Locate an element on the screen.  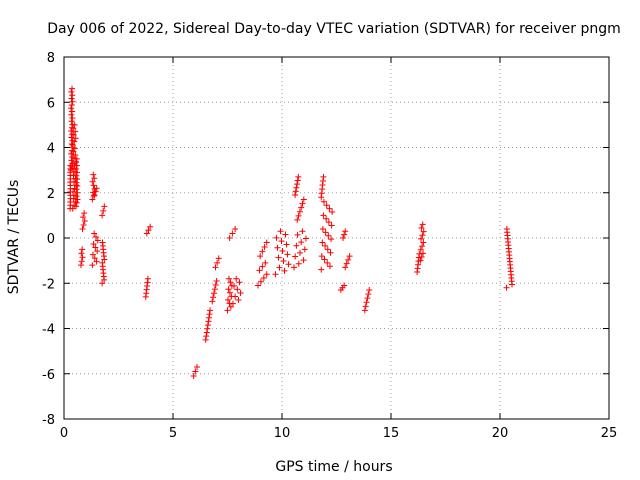
y-tick-label: -2 is located at coordinates (48, 284).